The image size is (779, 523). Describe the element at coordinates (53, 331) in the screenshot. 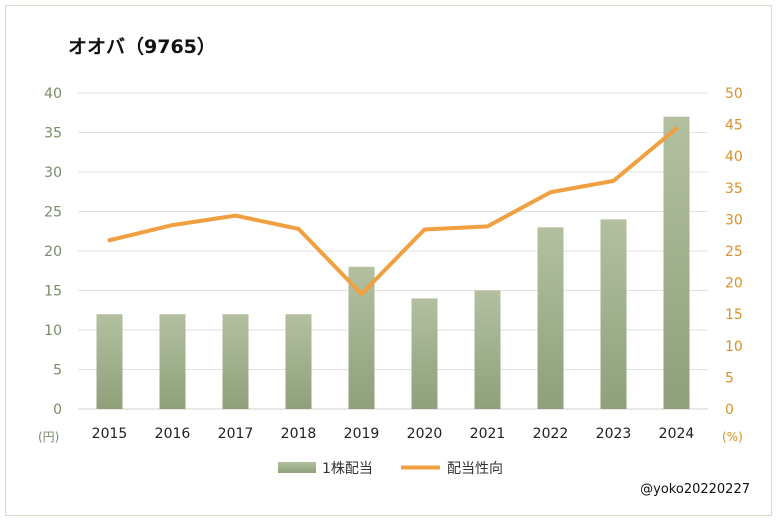

I see `left-tick-label: 10` at that location.